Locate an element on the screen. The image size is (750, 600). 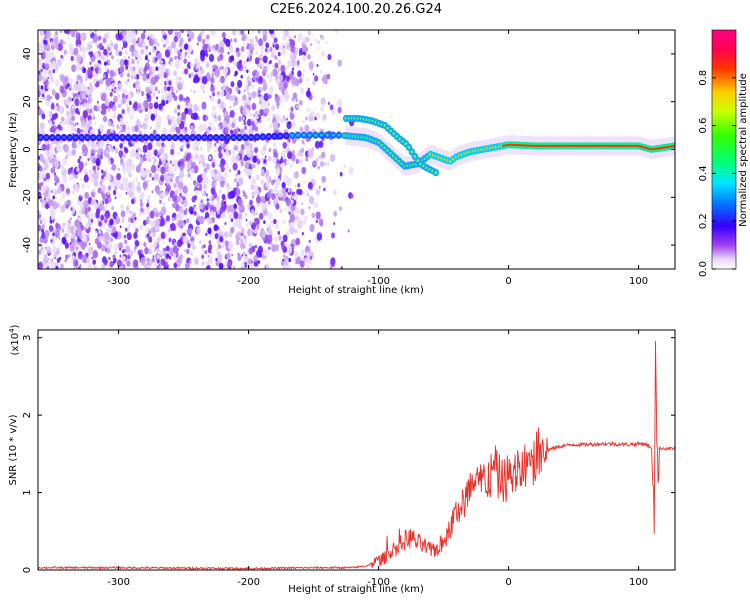
spectrogram-x-tick-label-3: 0 is located at coordinates (508, 281).